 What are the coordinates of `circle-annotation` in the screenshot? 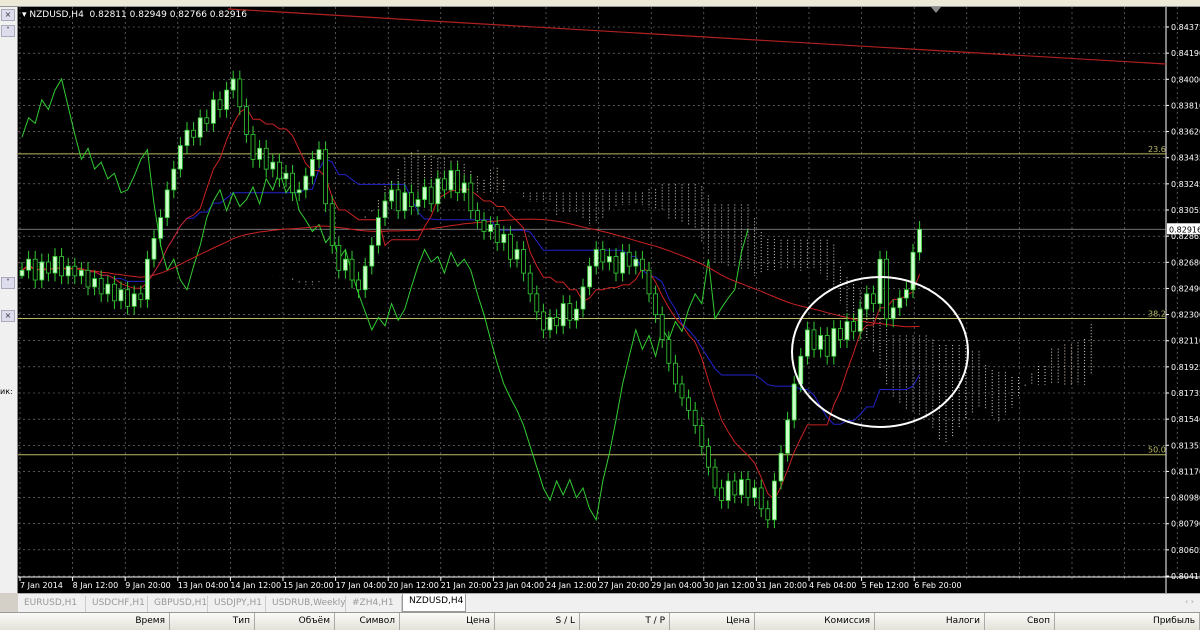 It's located at (880, 352).